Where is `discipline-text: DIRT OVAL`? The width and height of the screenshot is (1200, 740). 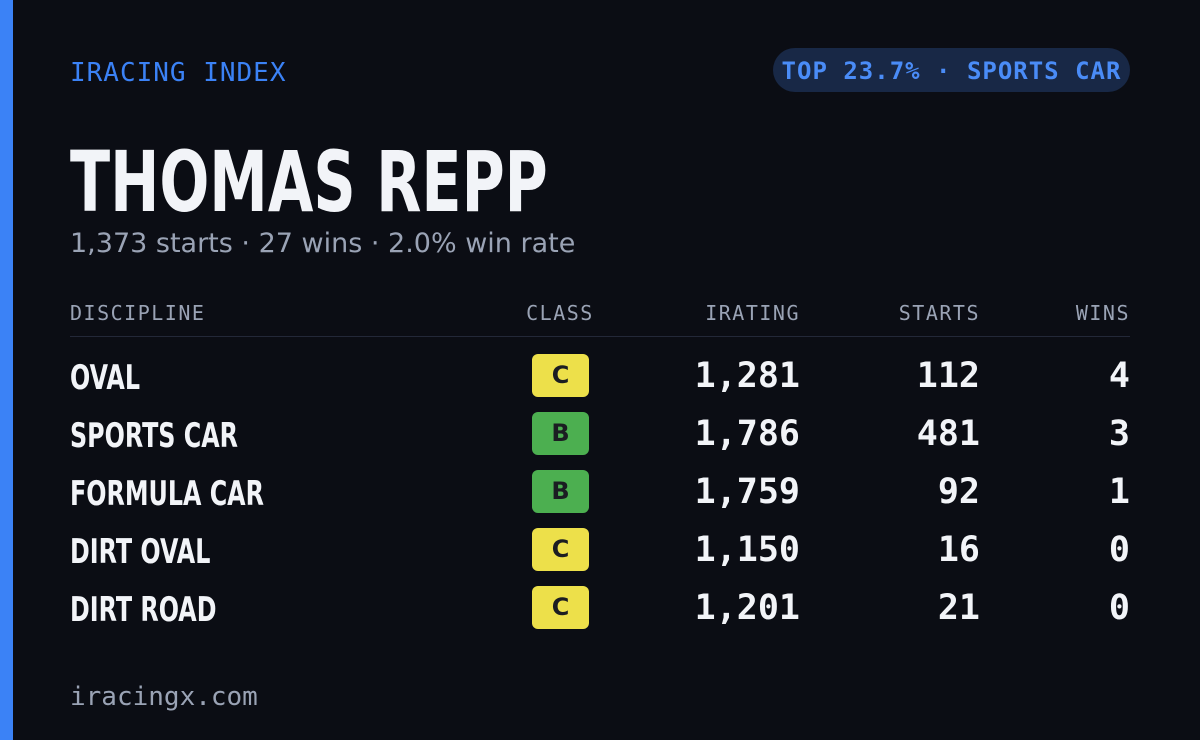
discipline-text: DIRT OVAL is located at coordinates (140, 552).